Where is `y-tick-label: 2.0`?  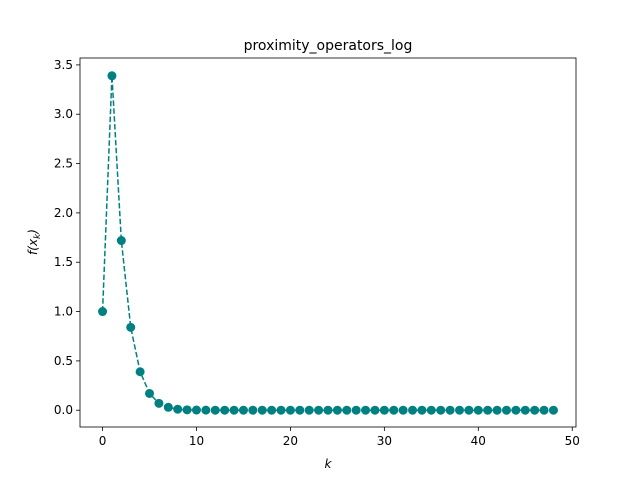 y-tick-label: 2.0 is located at coordinates (63, 213).